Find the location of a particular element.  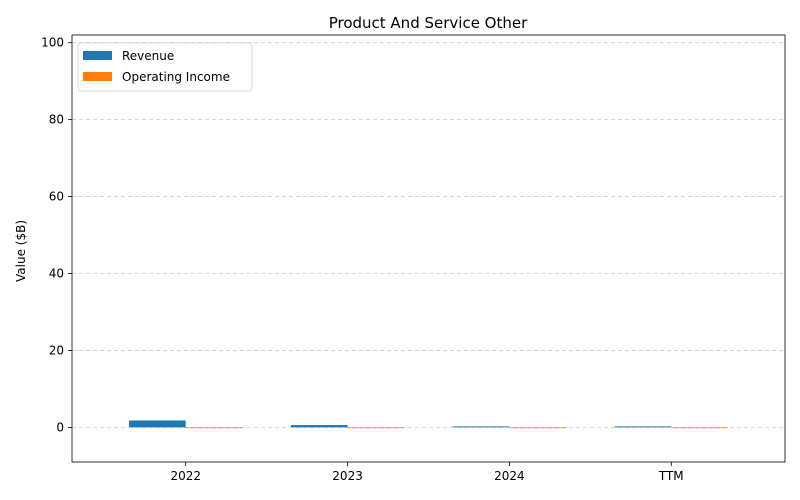

x-axis-ticks: 2022 2023 2024 TTM is located at coordinates (427, 472).